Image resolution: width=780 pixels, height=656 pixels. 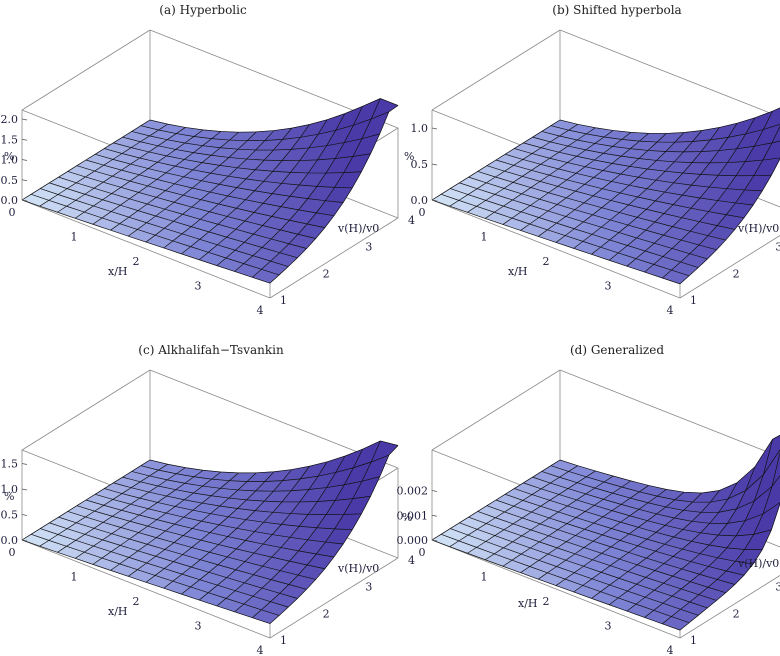 I want to click on z-ticks: 0.0 0.5 1.0 1.5, so click(x=14, y=502).